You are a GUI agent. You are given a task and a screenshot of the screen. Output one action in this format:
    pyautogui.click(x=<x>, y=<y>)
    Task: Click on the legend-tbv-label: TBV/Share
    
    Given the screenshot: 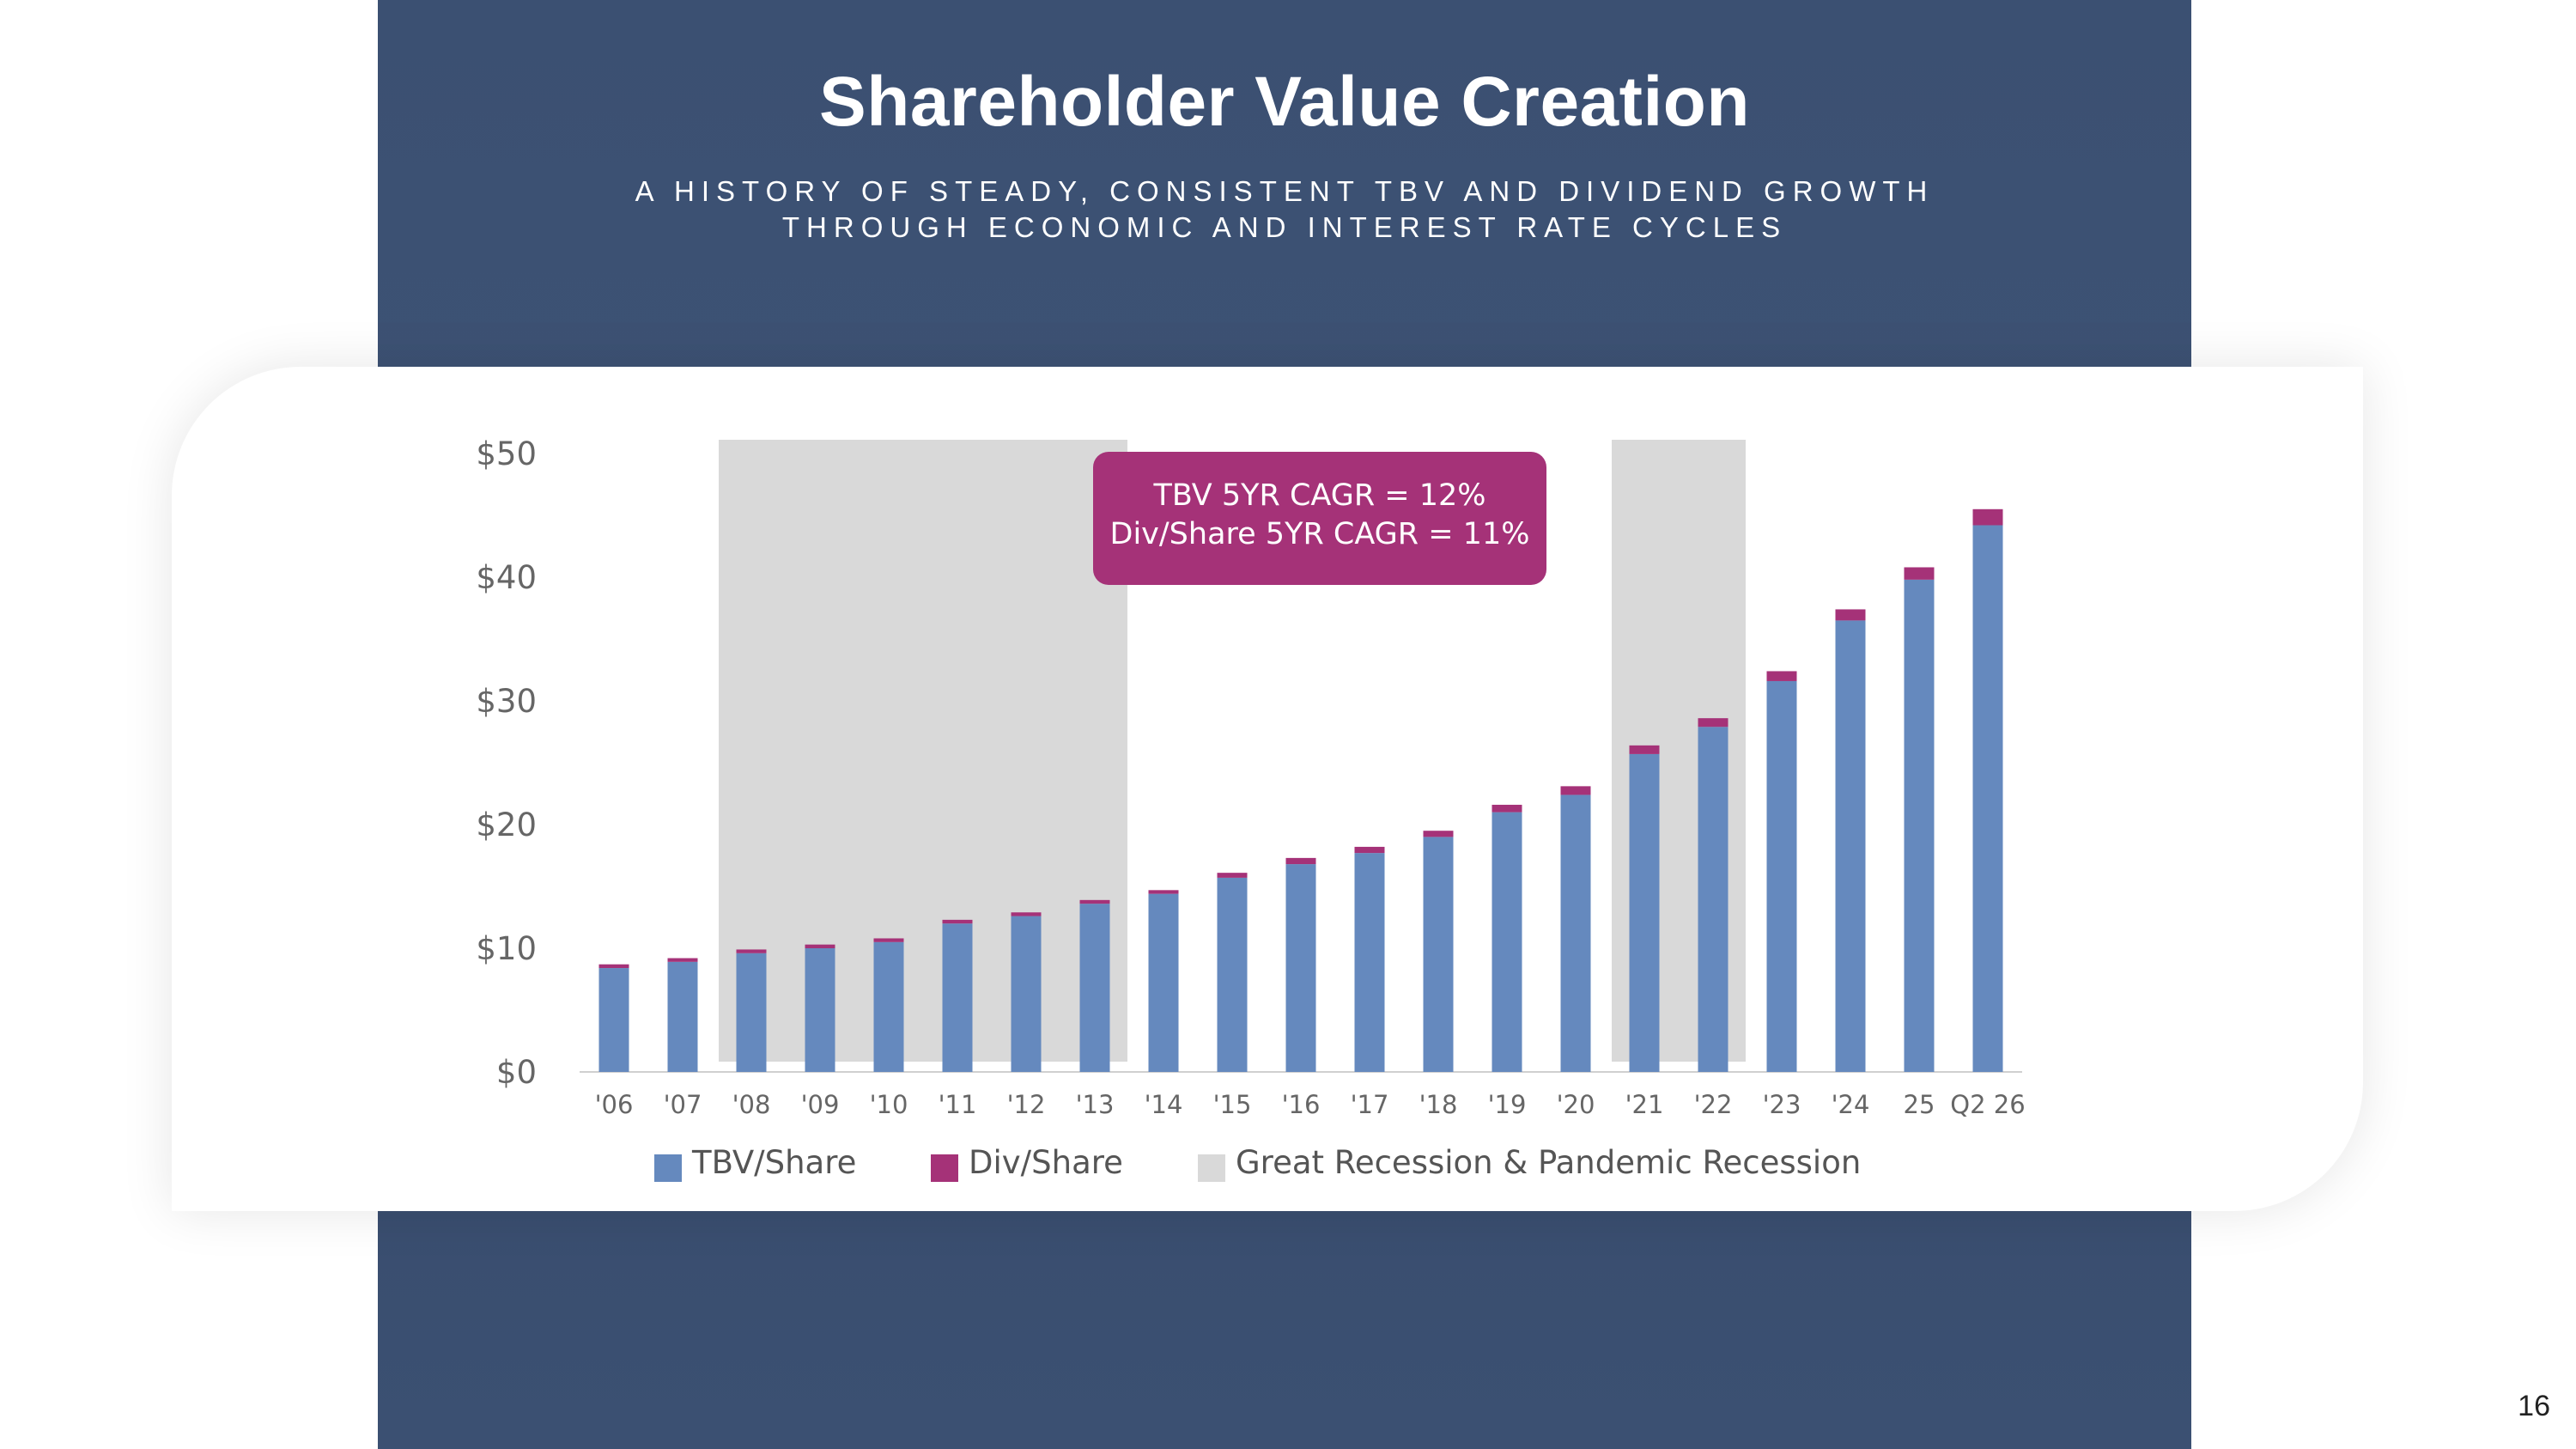 What is the action you would take?
    pyautogui.click(x=773, y=1162)
    